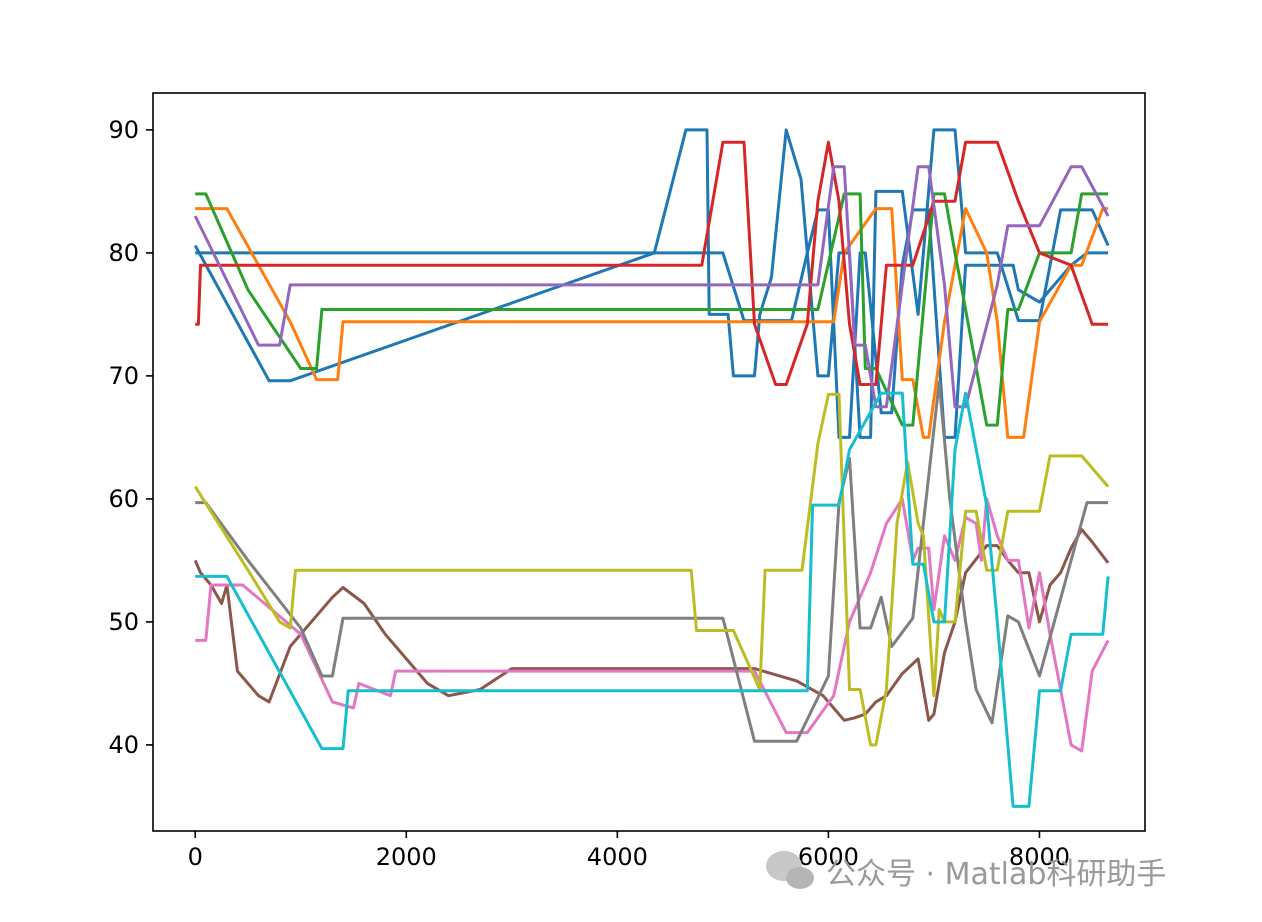 The image size is (1262, 922). I want to click on y-tick-label: 80, so click(123, 253).